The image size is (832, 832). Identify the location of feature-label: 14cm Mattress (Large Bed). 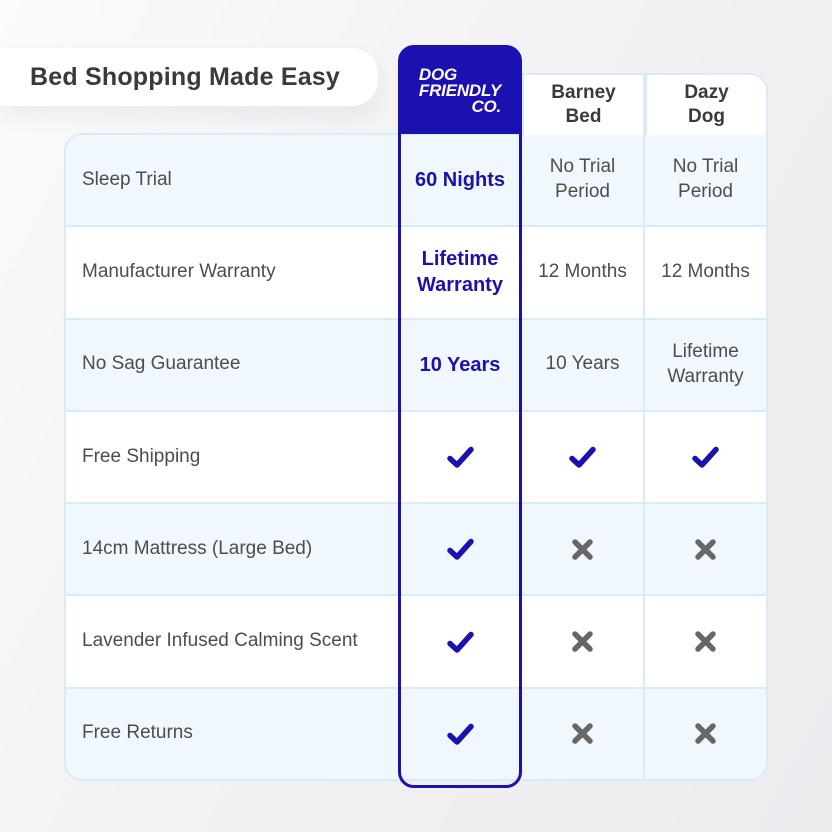
(197, 548).